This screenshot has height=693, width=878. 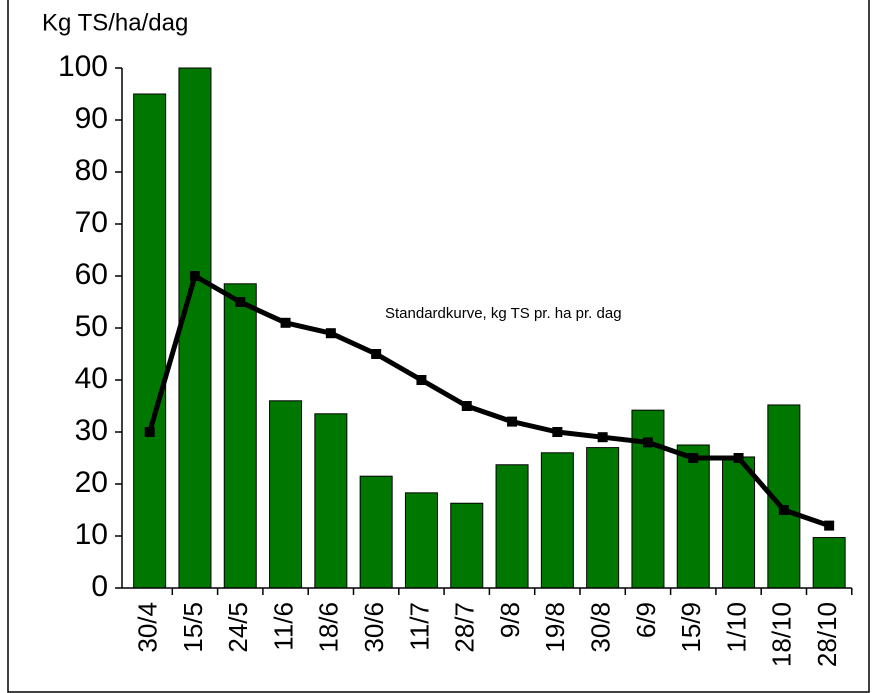 I want to click on y-tick-label: 40, so click(x=91, y=378).